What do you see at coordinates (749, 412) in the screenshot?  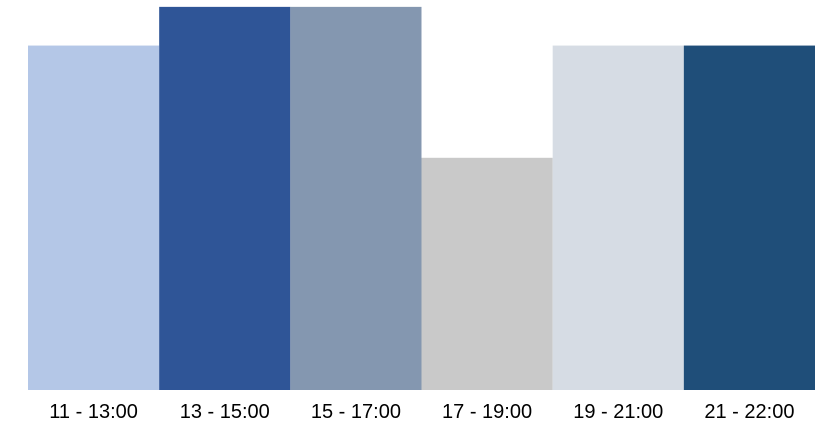 I see `x-tick-label: 21 - 22:00` at bounding box center [749, 412].